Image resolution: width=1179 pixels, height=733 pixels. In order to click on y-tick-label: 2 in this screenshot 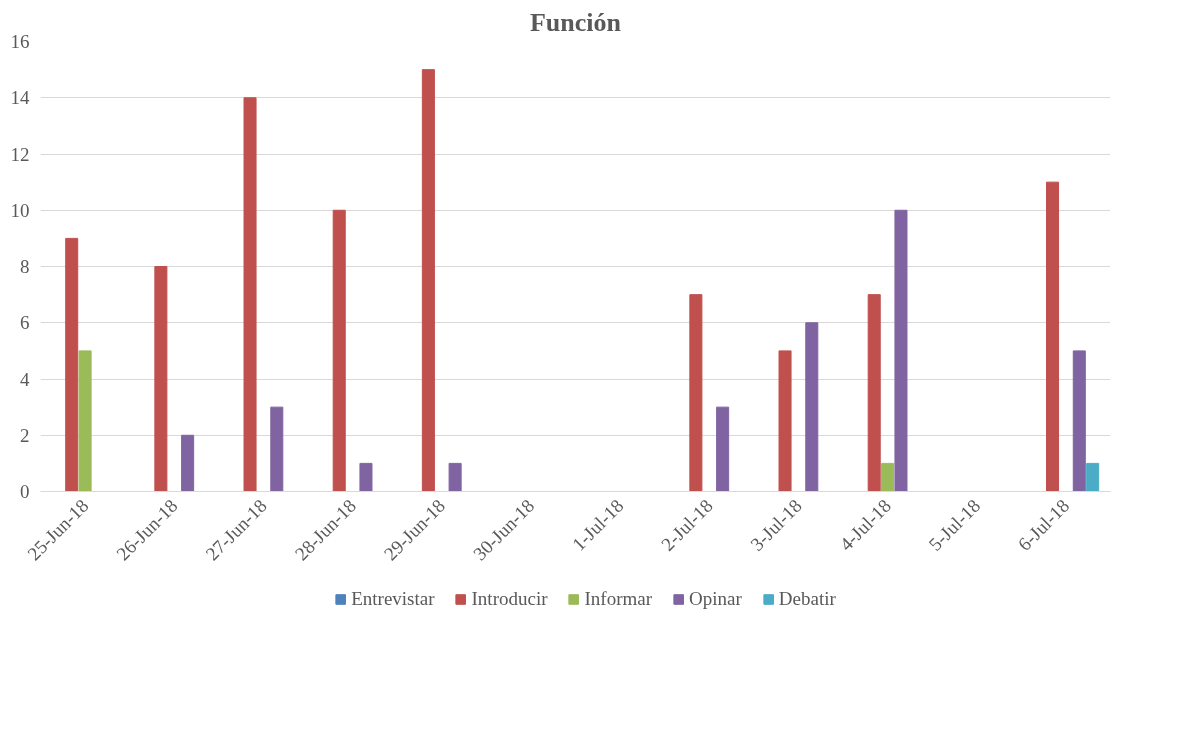, I will do `click(25, 435)`.